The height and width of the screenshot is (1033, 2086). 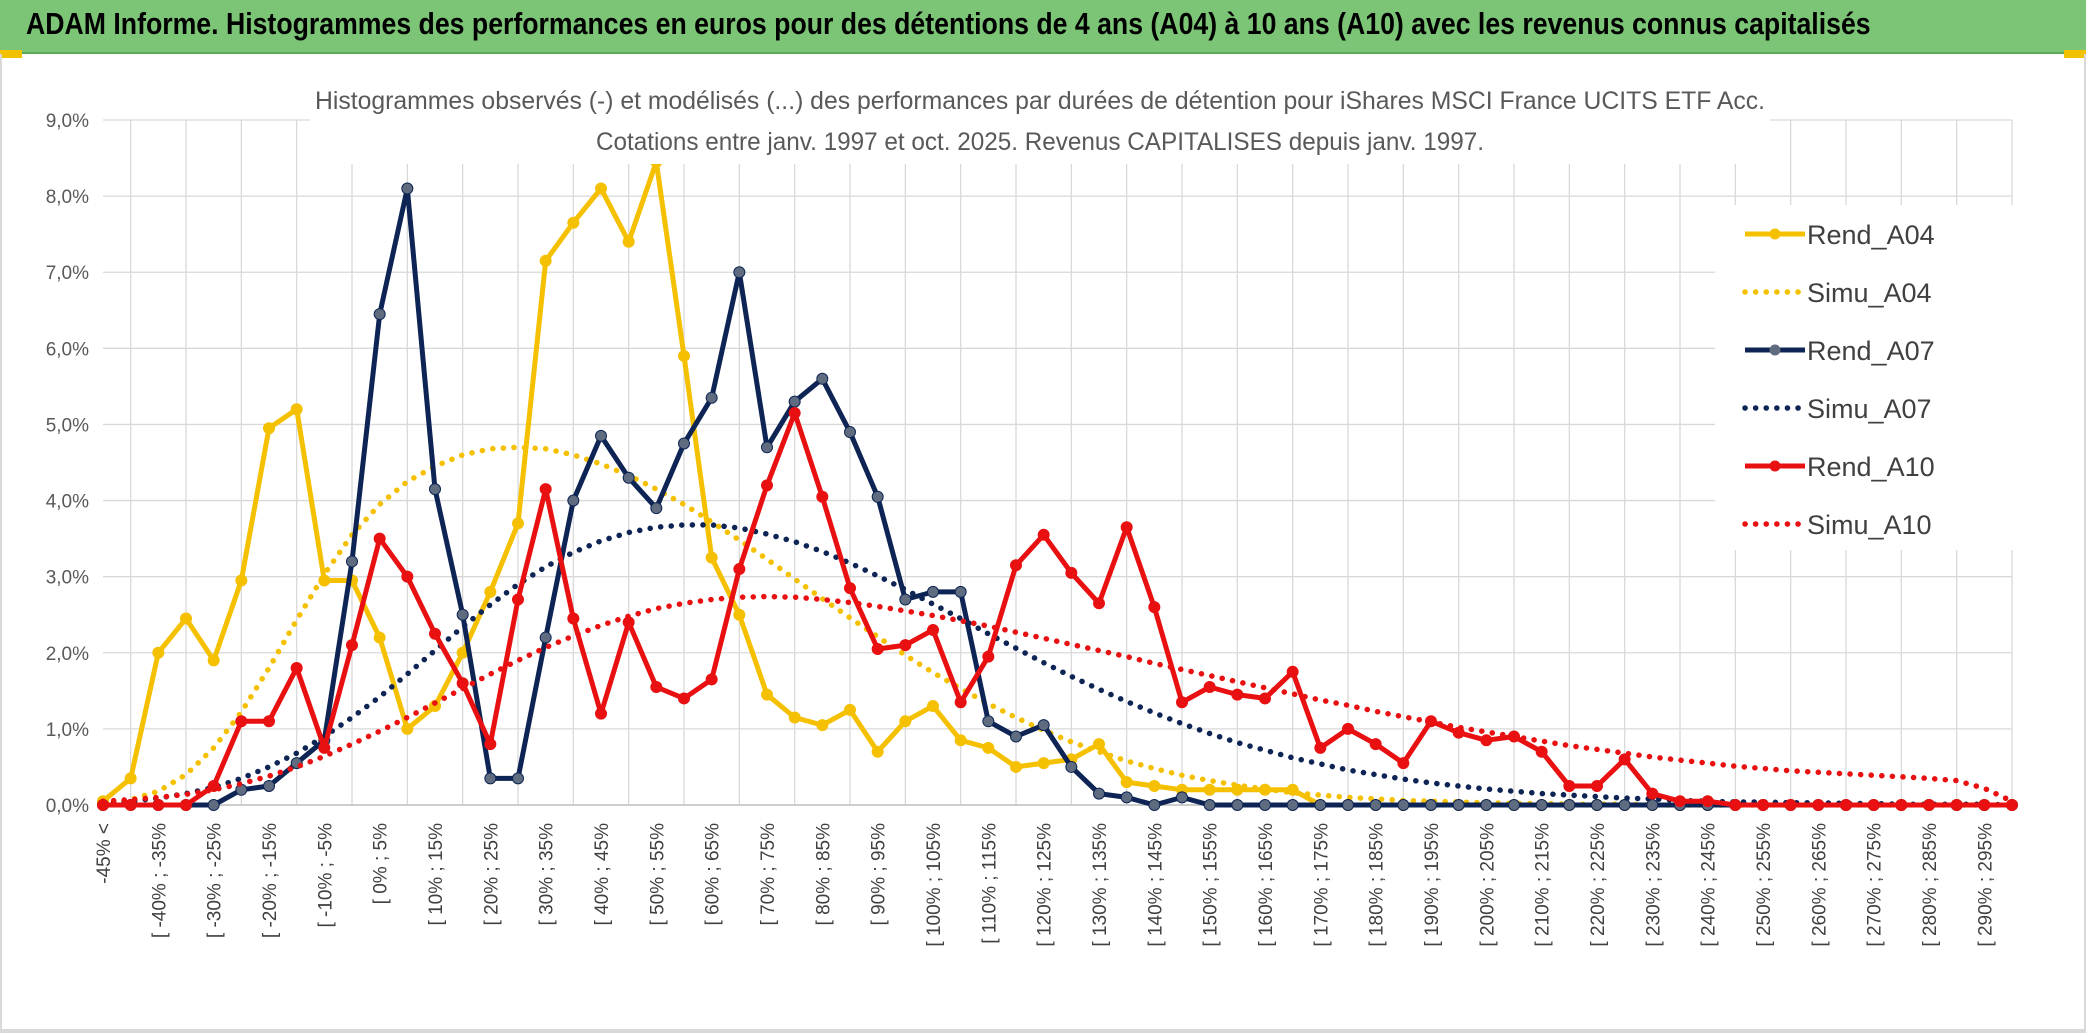 What do you see at coordinates (1875, 885) in the screenshot?
I see `x-tick-label: [ 270% ; 275%` at bounding box center [1875, 885].